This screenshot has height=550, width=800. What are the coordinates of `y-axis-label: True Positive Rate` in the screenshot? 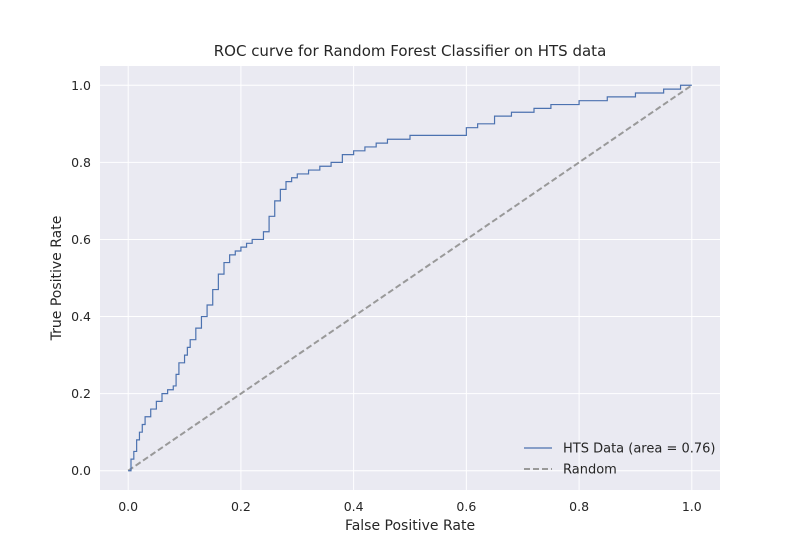 It's located at (57, 279).